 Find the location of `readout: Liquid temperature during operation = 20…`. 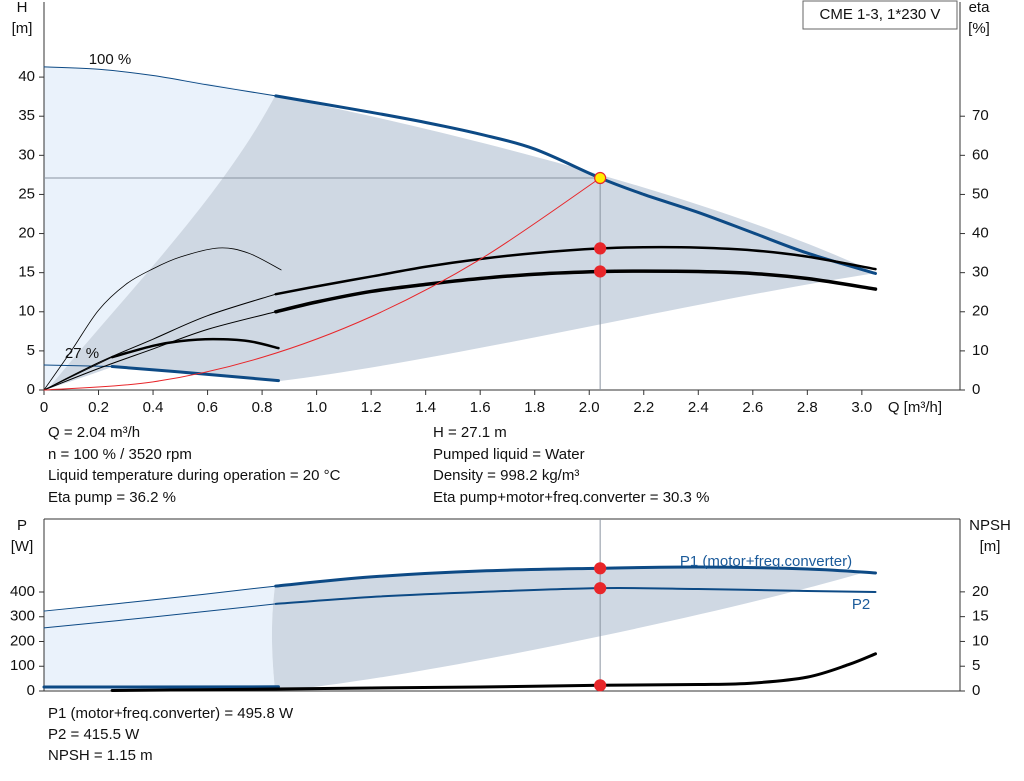

readout: Liquid temperature during operation = 20… is located at coordinates (194, 475).